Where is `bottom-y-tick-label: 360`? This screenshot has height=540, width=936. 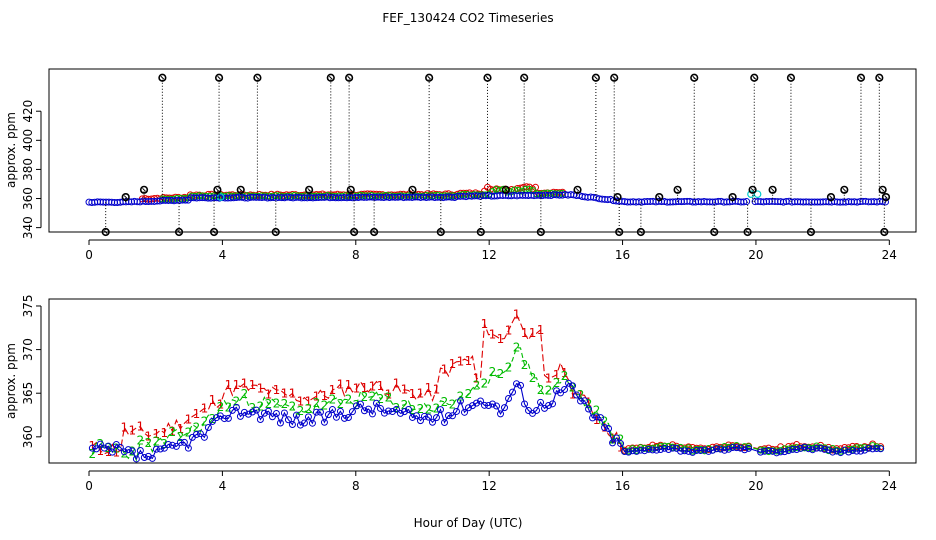
bottom-y-tick-label: 360 is located at coordinates (28, 436).